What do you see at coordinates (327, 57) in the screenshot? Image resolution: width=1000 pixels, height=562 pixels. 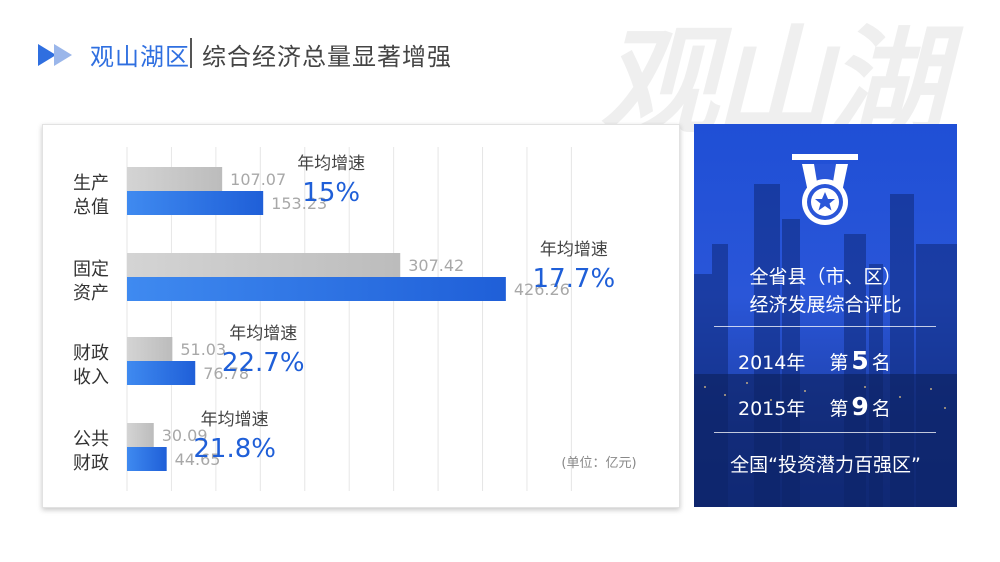 I see `page-subtitle: 综合经济总量显著增强` at bounding box center [327, 57].